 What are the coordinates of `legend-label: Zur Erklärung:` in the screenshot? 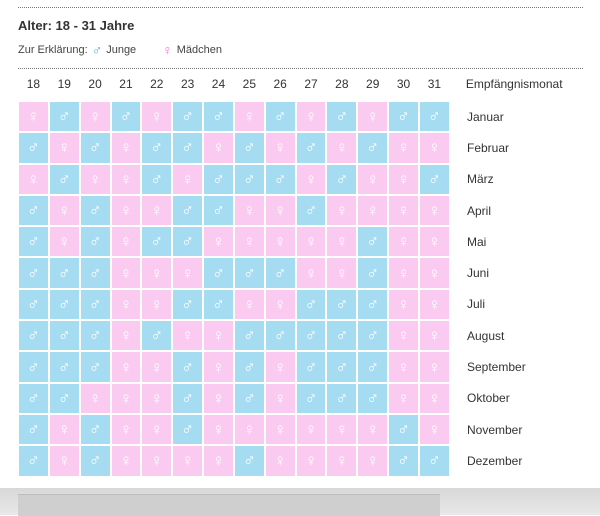 It's located at (53, 50).